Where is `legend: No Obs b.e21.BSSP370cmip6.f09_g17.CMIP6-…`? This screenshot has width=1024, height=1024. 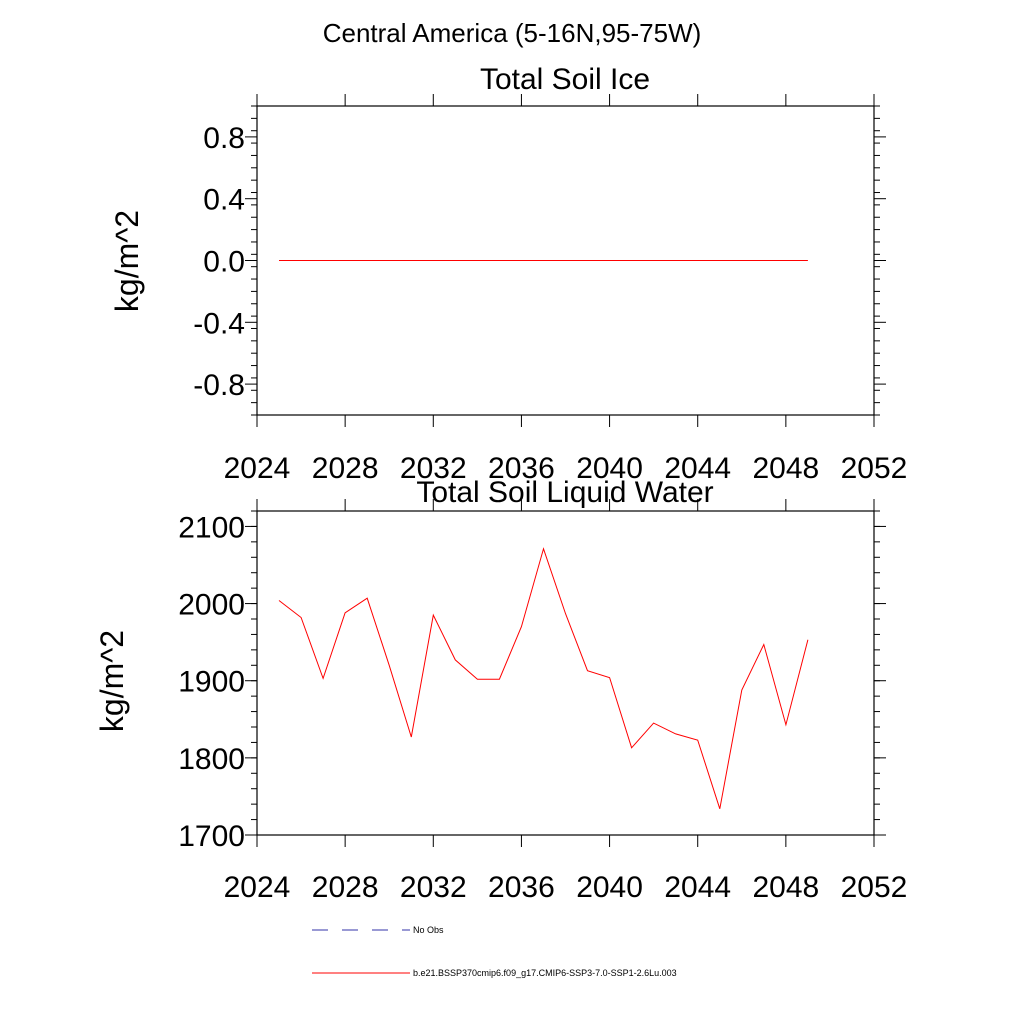 legend: No Obs b.e21.BSSP370cmip6.f09_g17.CMIP6-… is located at coordinates (494, 951).